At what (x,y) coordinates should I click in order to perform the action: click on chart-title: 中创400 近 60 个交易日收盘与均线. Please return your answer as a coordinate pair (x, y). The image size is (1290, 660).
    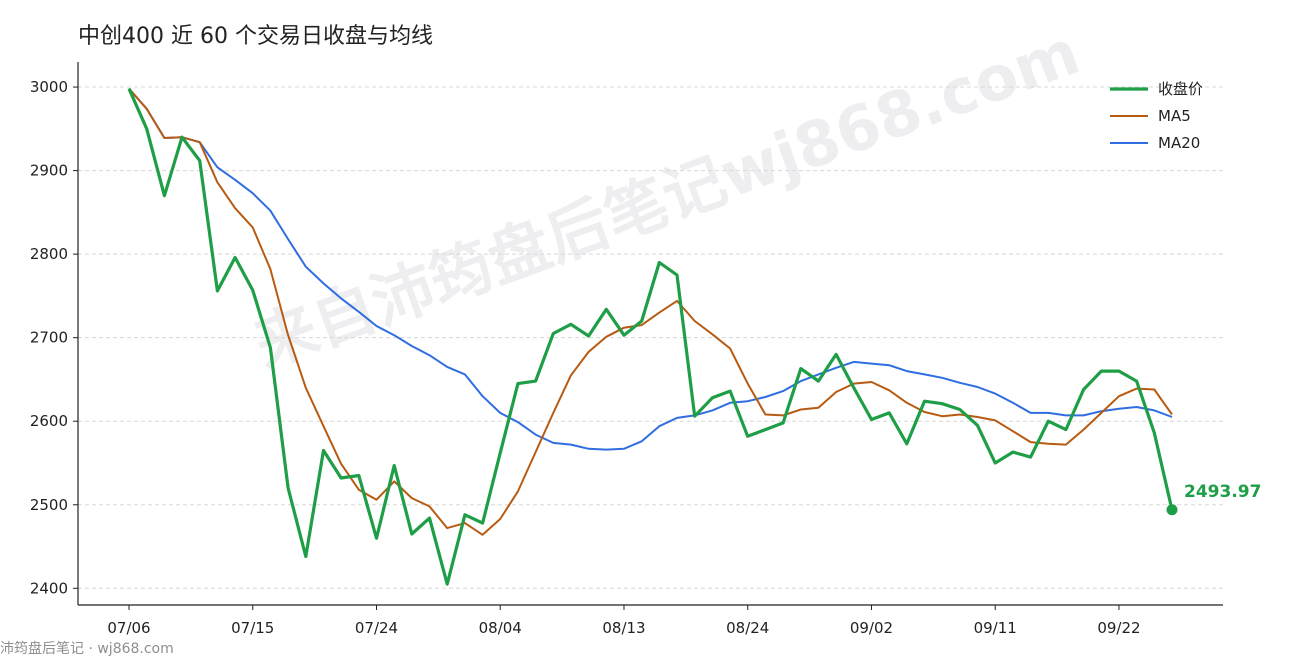
    Looking at the image, I should click on (255, 36).